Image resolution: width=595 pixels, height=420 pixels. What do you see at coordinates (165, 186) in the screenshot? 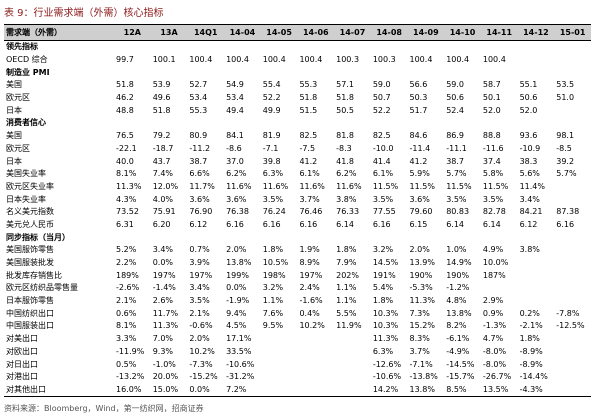
I see `cell: 12.0%` at bounding box center [165, 186].